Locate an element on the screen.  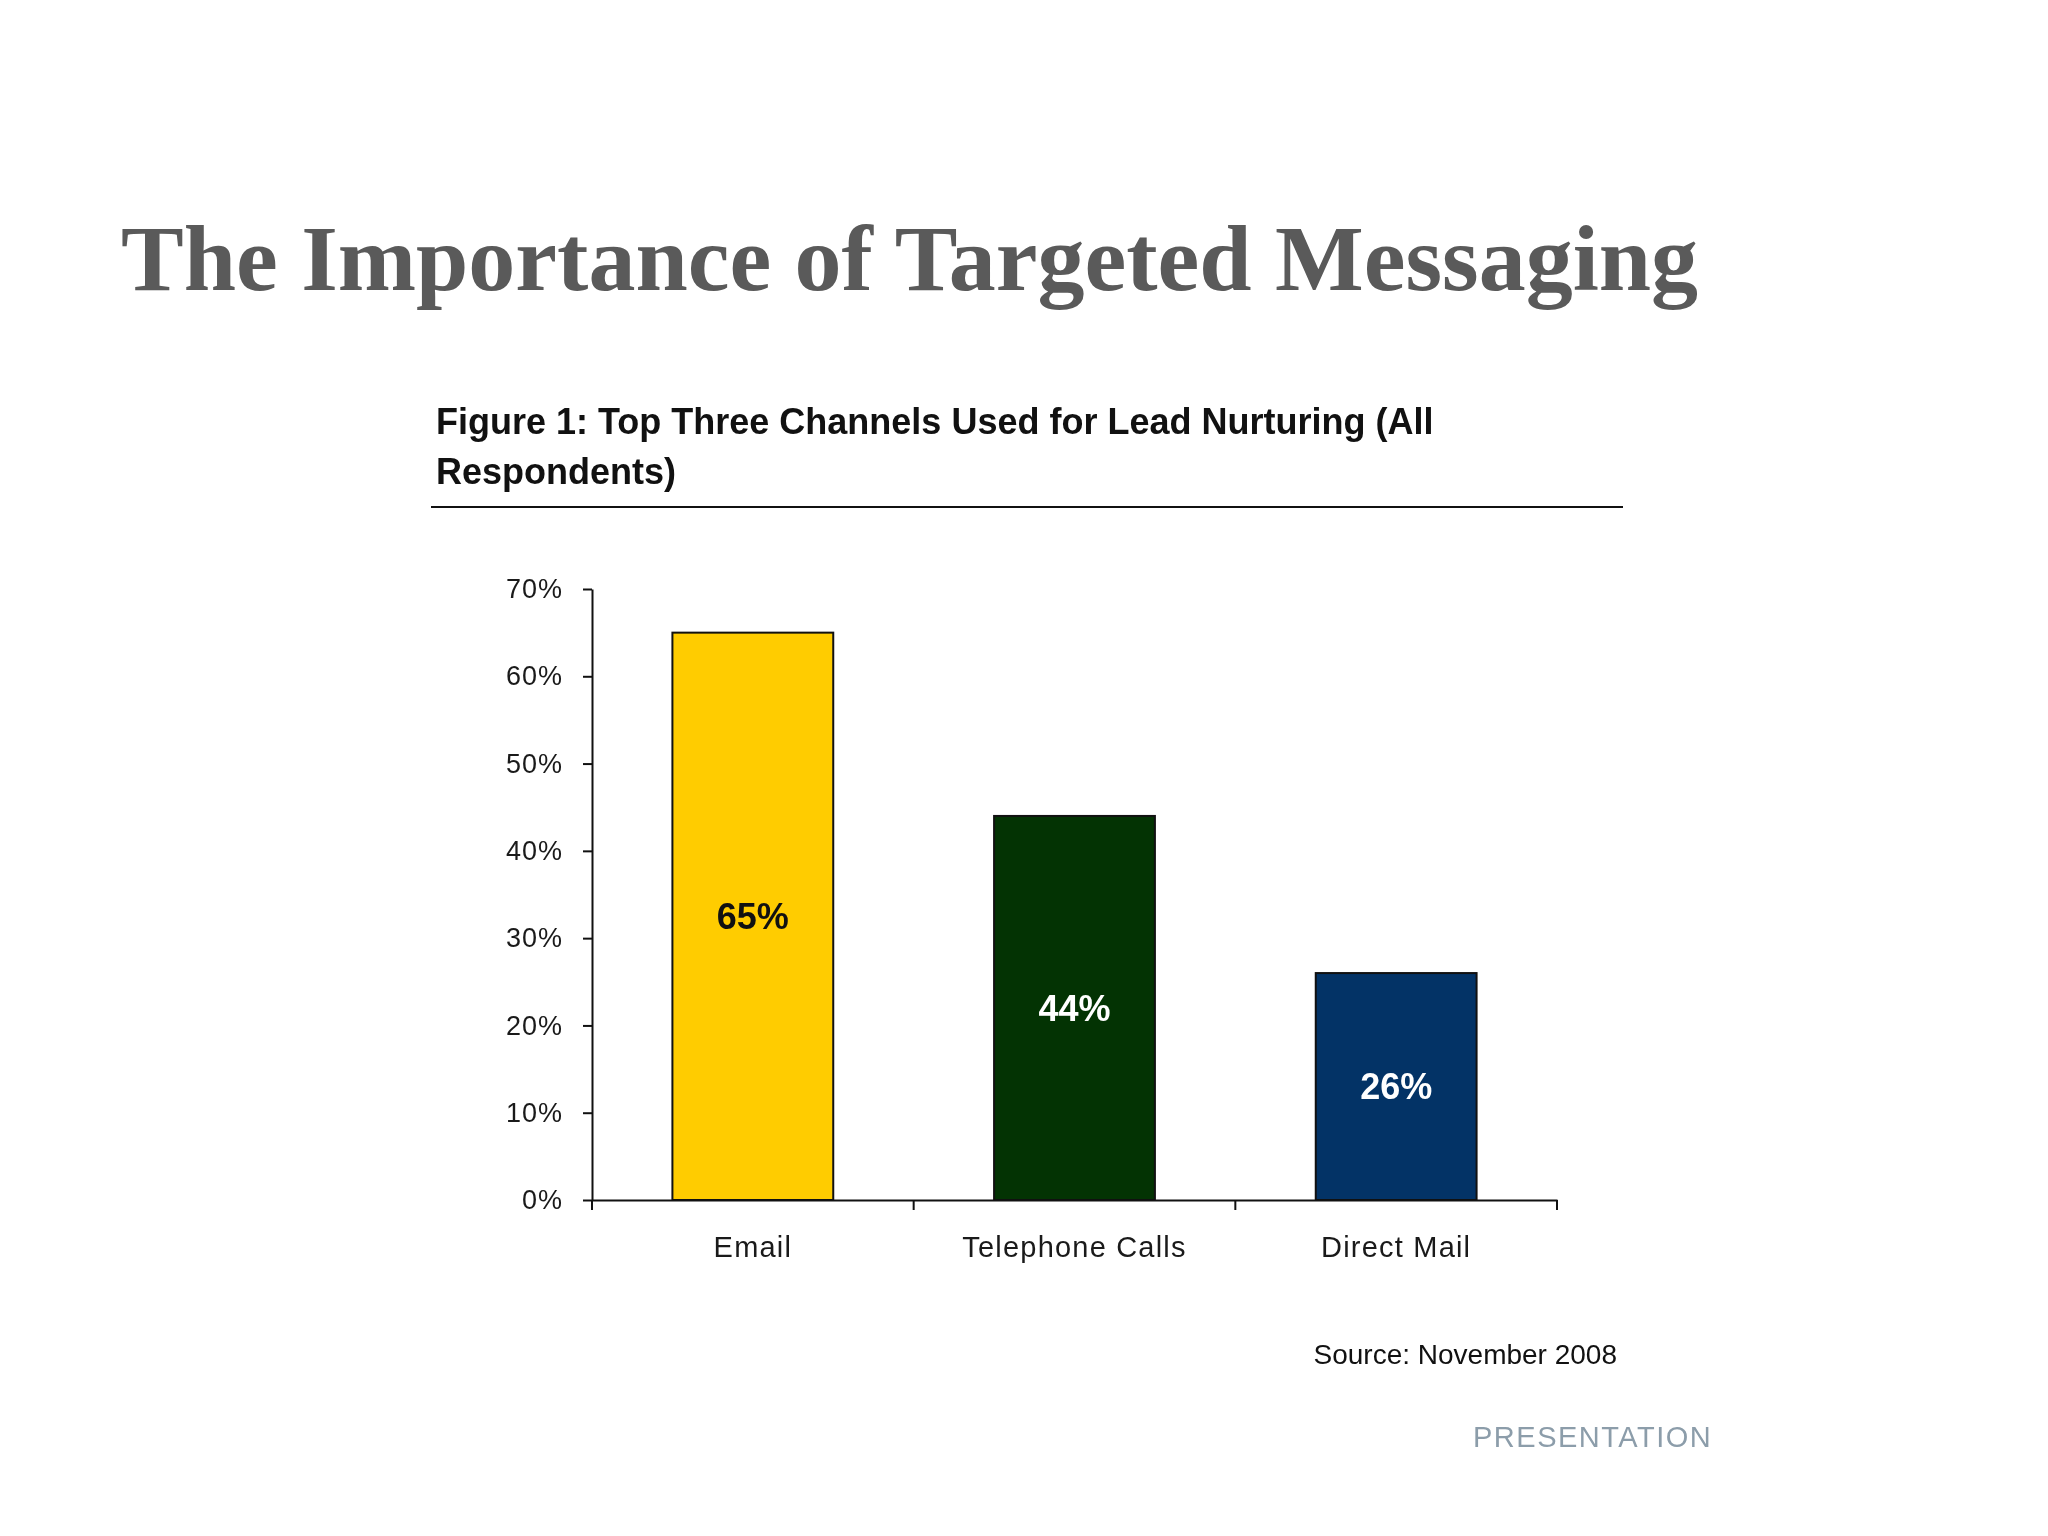
y-tick-label: 70% is located at coordinates (534, 589).